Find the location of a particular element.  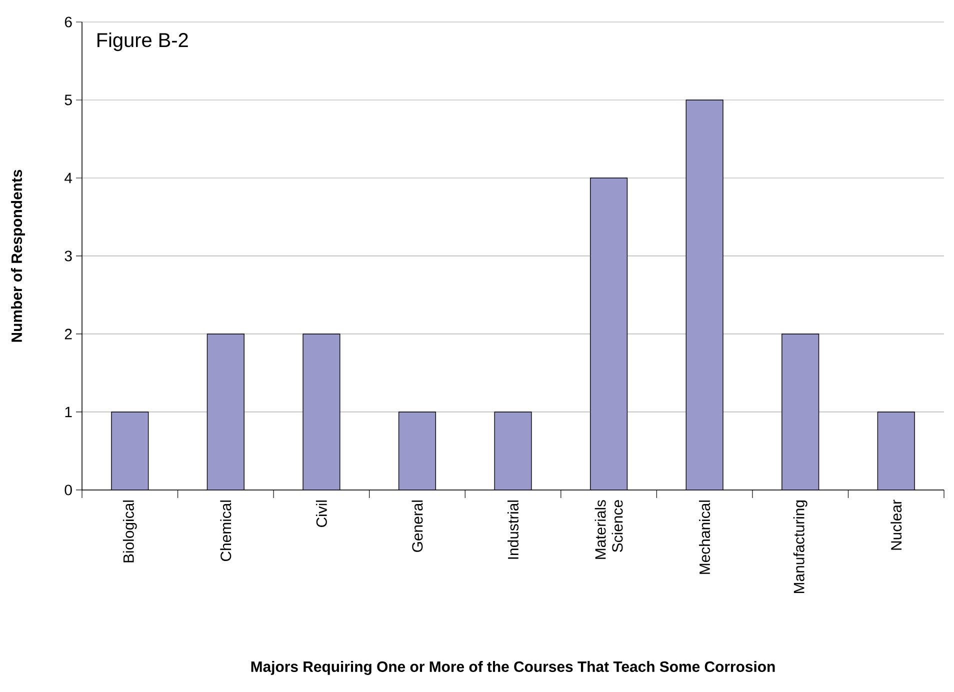

x-tick-label: Manufacturing is located at coordinates (800, 546).